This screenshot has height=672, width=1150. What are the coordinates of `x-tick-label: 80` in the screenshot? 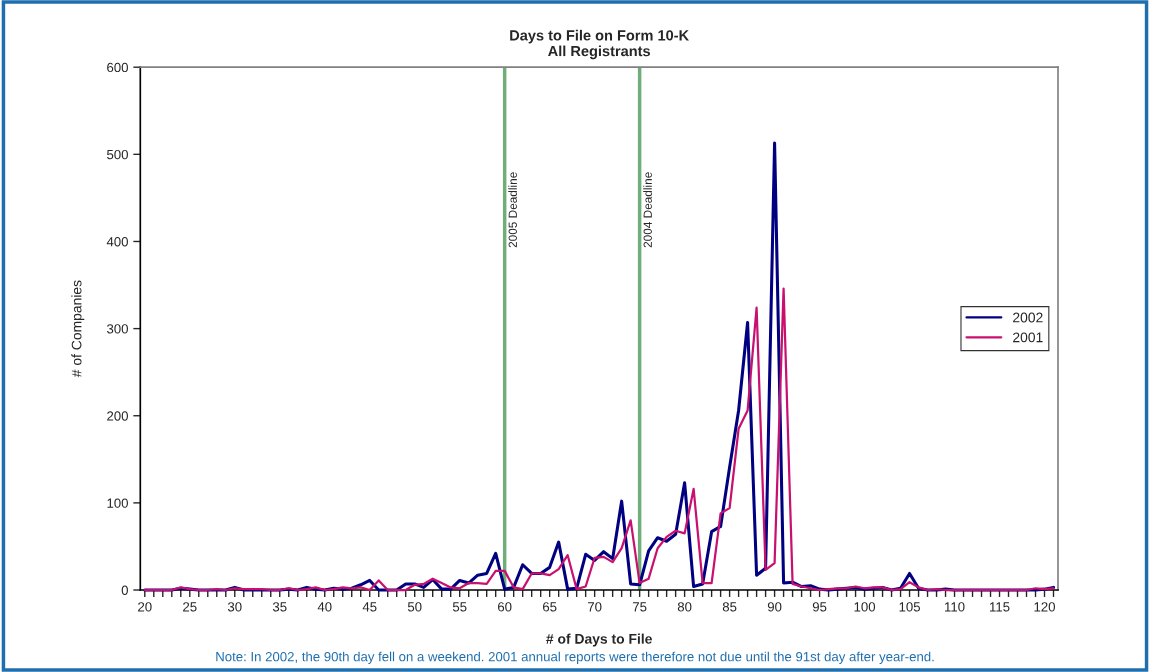 It's located at (684, 607).